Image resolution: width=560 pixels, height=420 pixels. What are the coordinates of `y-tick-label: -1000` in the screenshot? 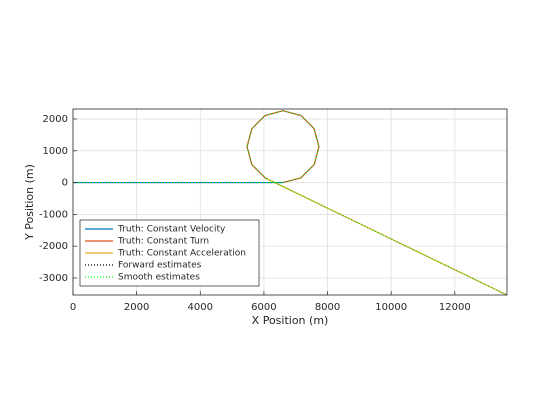 It's located at (53, 214).